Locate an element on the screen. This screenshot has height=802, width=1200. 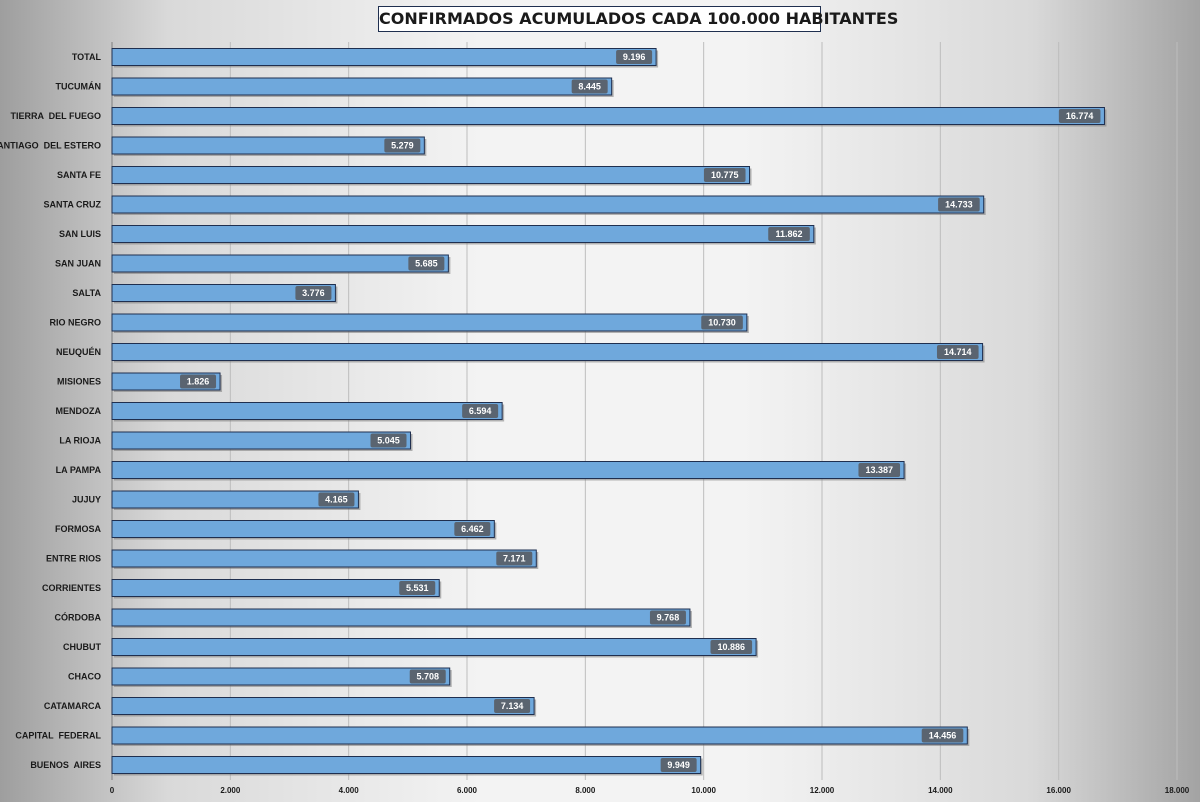
category-label: SANTA FE is located at coordinates (79, 175).